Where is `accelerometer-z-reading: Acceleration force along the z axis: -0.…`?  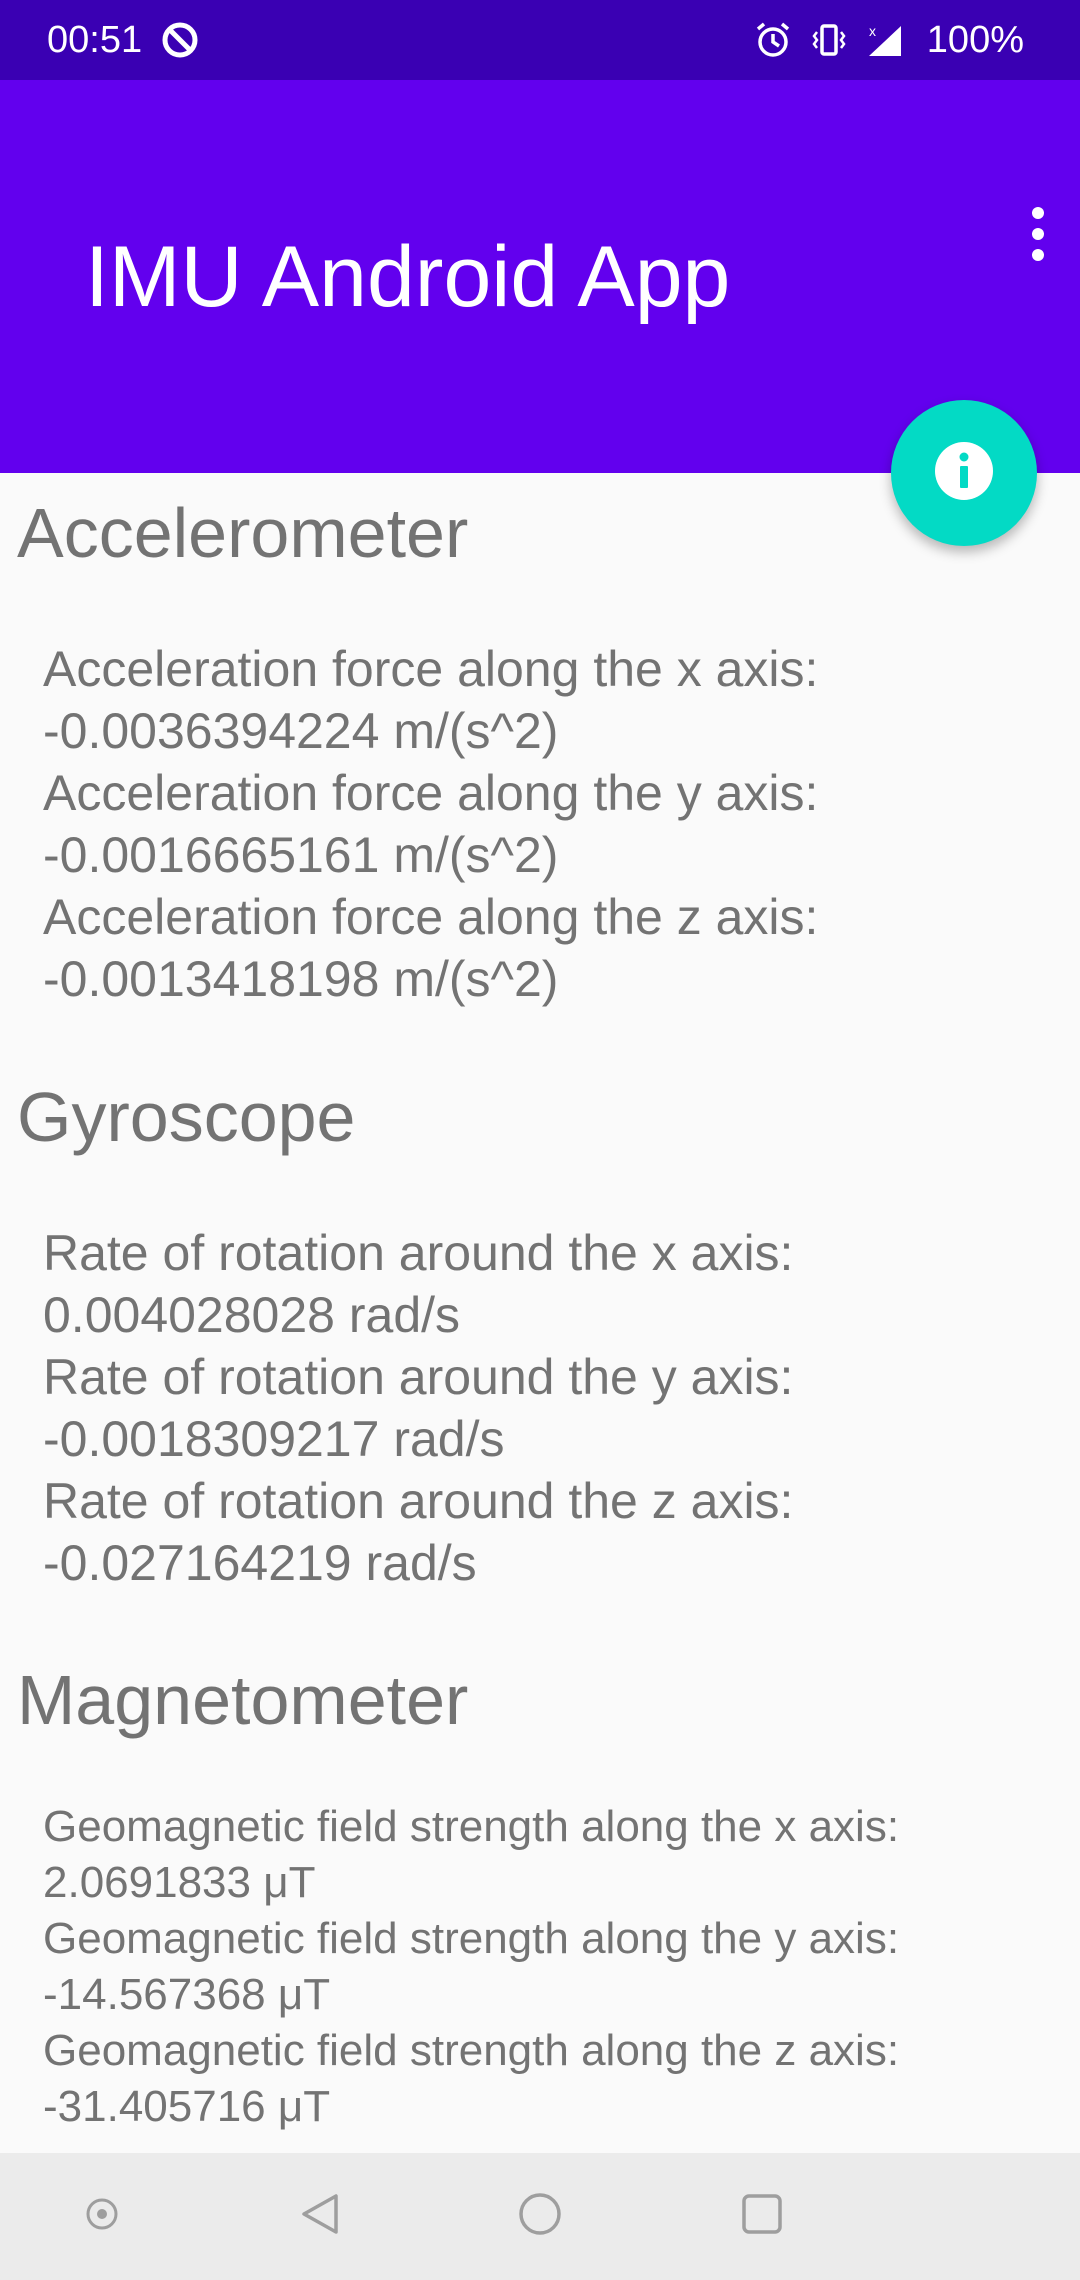 accelerometer-z-reading: Acceleration force along the z axis: -0.… is located at coordinates (430, 948).